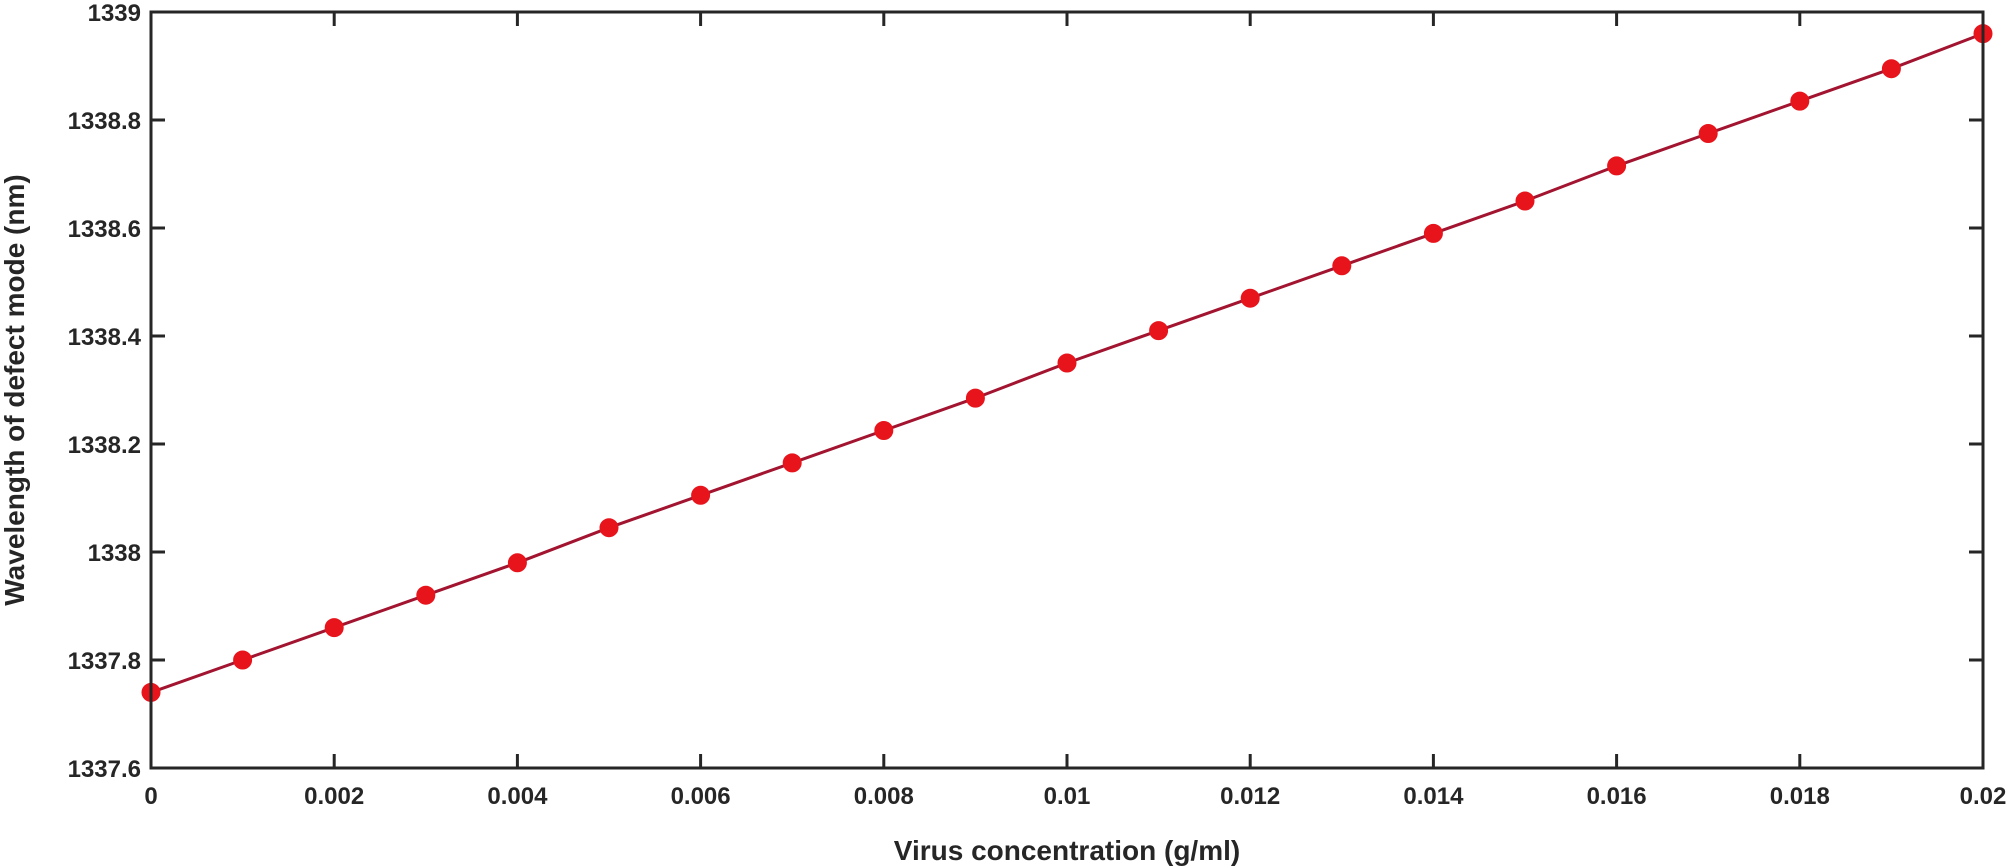  What do you see at coordinates (104, 121) in the screenshot?
I see `y-tick-label: 1338.8` at bounding box center [104, 121].